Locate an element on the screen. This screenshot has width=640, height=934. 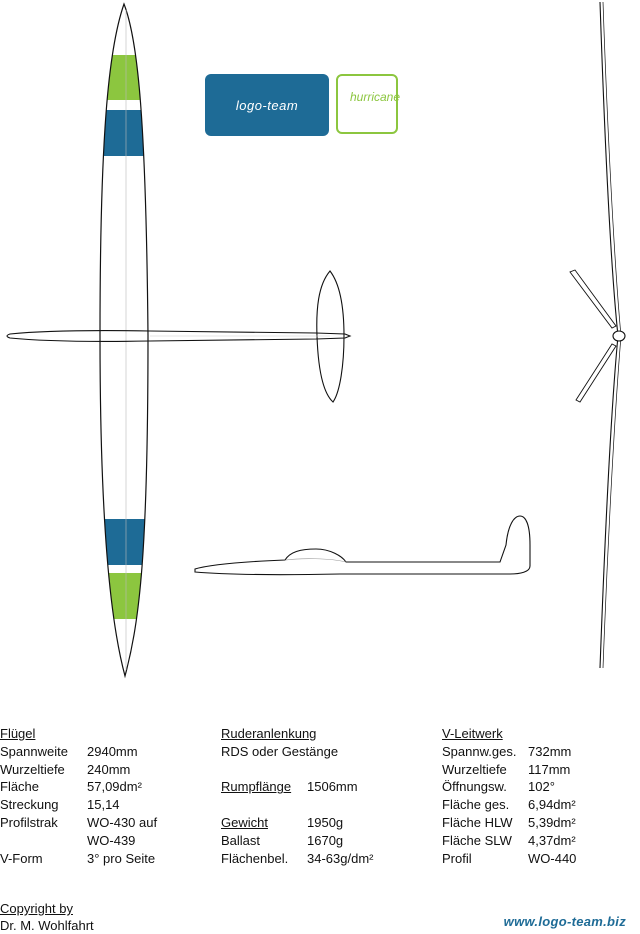
spec-value: 117mm is located at coordinates (549, 770).